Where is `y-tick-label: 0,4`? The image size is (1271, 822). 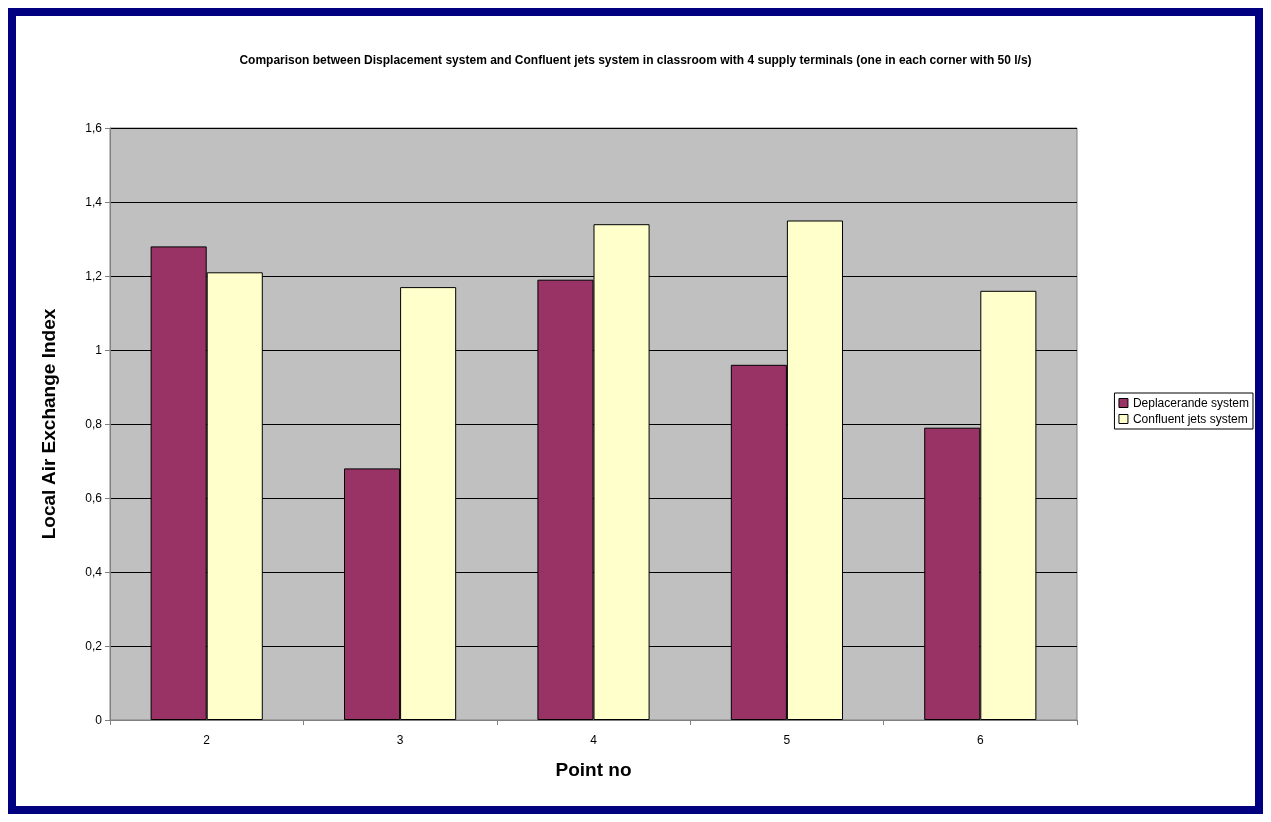 y-tick-label: 0,4 is located at coordinates (94, 572).